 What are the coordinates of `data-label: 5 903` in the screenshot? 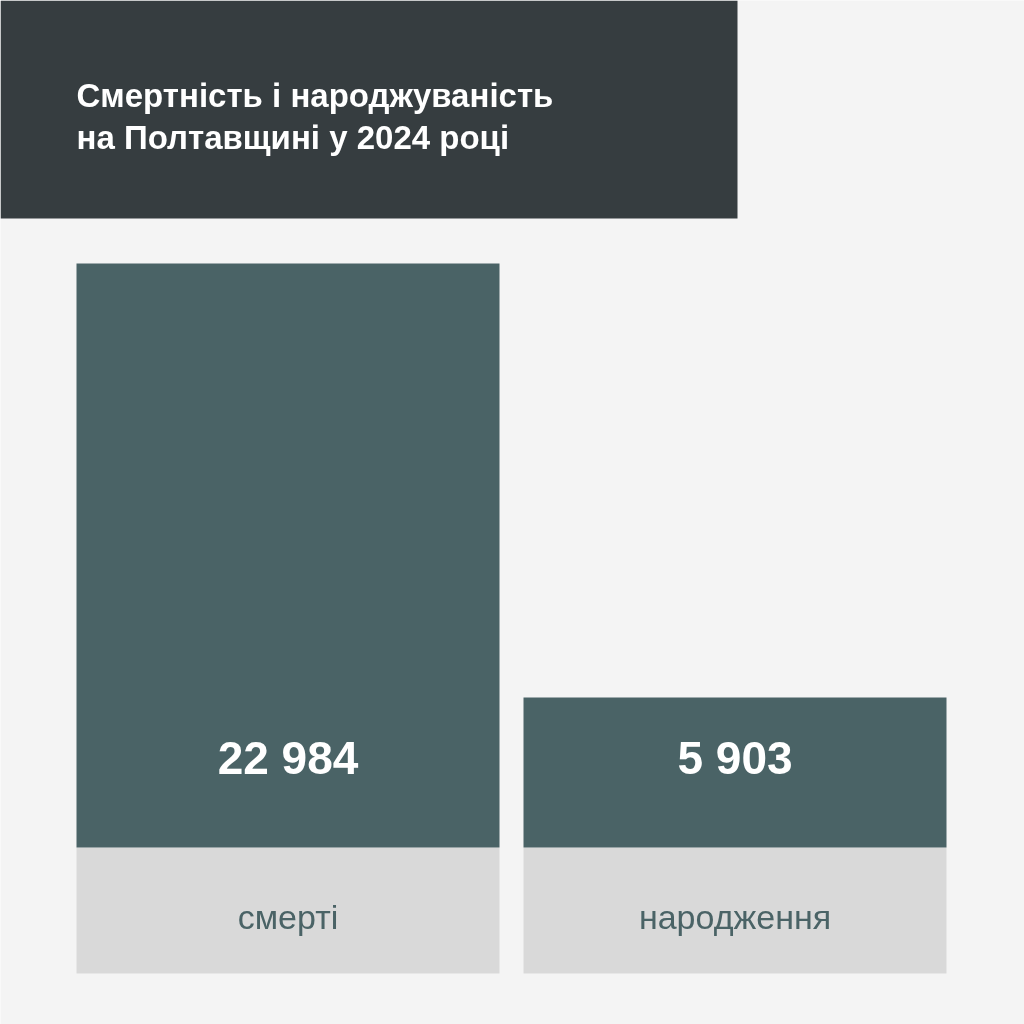 It's located at (735, 757).